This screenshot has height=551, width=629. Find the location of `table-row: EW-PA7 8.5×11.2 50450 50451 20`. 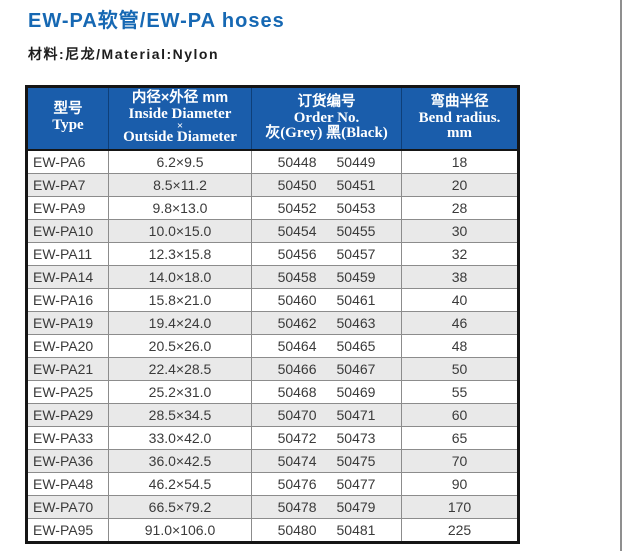

table-row: EW-PA7 8.5×11.2 50450 50451 20 is located at coordinates (272, 184).